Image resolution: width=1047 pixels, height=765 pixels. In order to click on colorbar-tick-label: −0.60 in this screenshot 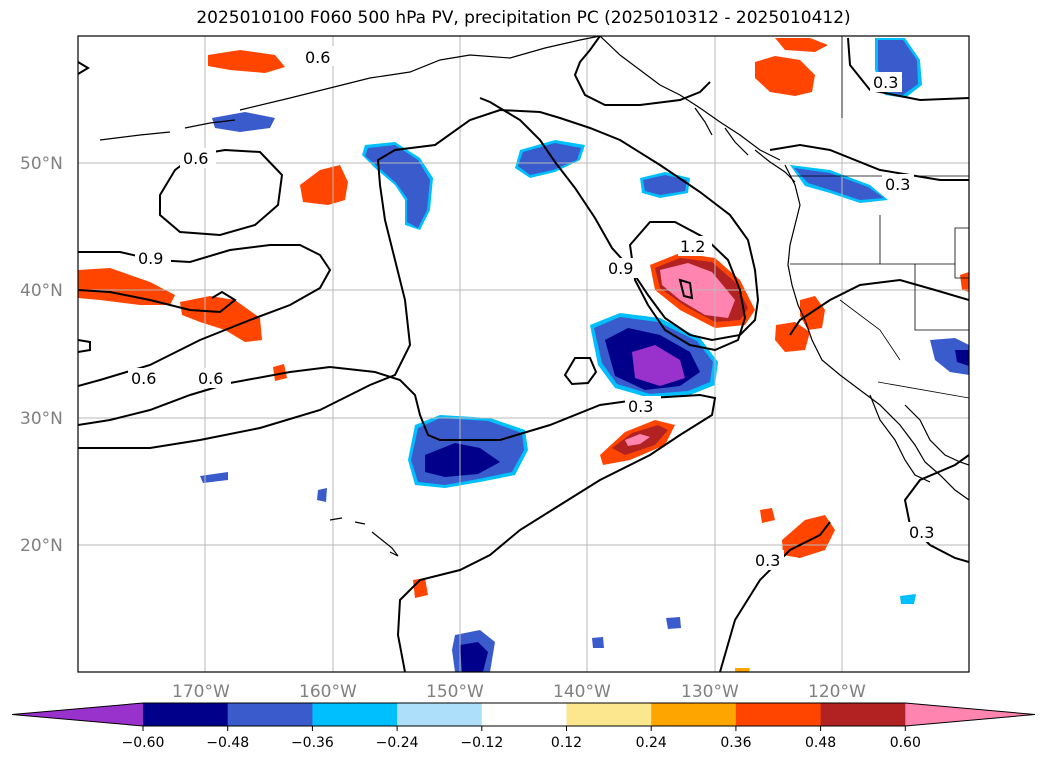, I will do `click(143, 743)`.